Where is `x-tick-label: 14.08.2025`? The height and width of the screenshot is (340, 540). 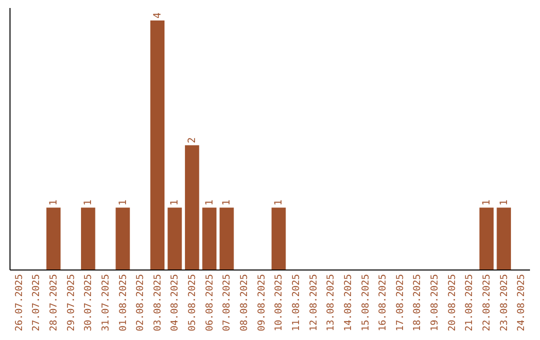
x-tick-label: 14.08.2025 is located at coordinates (348, 303).